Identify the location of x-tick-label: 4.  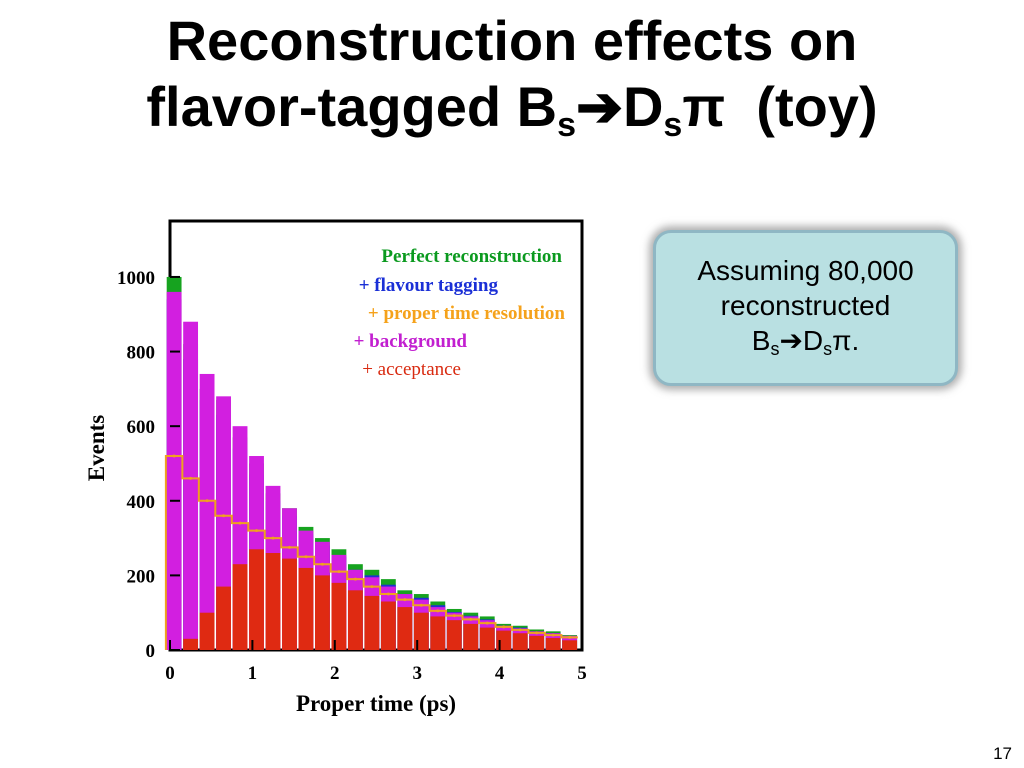
(500, 673).